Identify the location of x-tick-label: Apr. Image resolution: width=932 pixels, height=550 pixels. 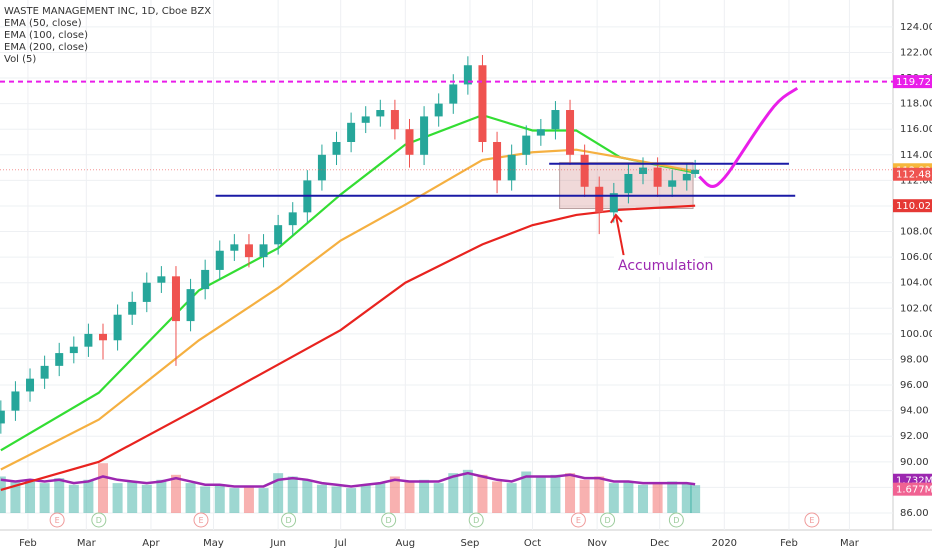
(151, 543).